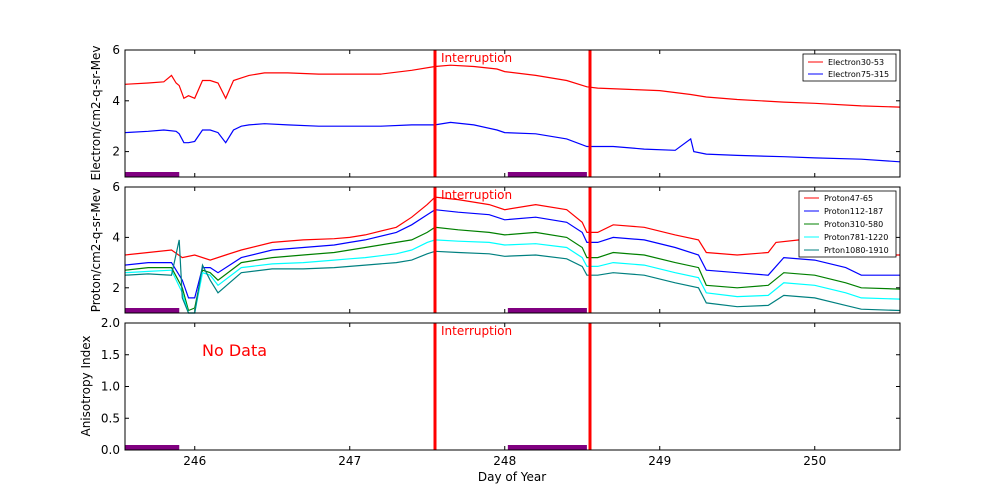 This screenshot has width=1000, height=500. I want to click on x-axis-ticks: 246 247 248 249 250, so click(504, 461).